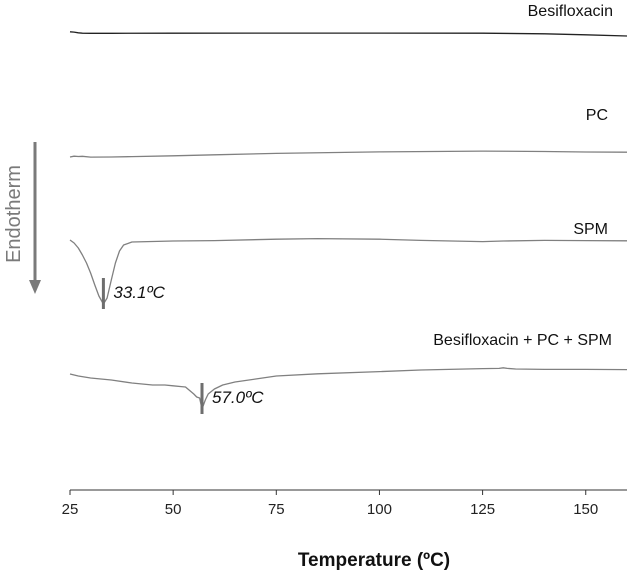 The width and height of the screenshot is (629, 580). Describe the element at coordinates (379, 509) in the screenshot. I see `x-tick-label-100: 100` at that location.